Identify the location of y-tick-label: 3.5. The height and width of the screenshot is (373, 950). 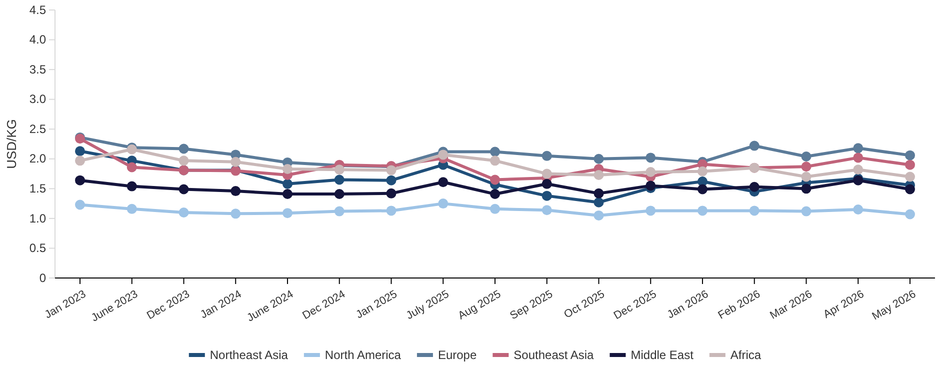
(37, 69).